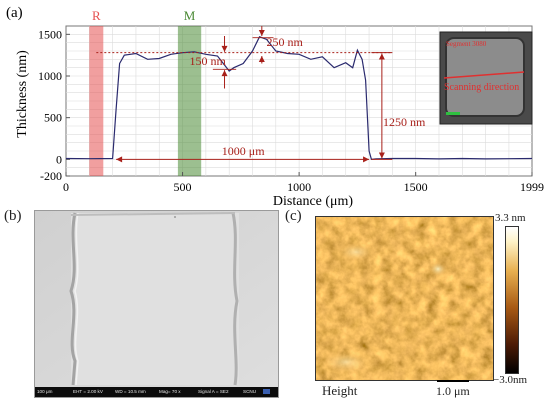 Image resolution: width=550 pixels, height=404 pixels. Describe the element at coordinates (284, 42) in the screenshot. I see `annotation-250nm: 250 nm` at that location.